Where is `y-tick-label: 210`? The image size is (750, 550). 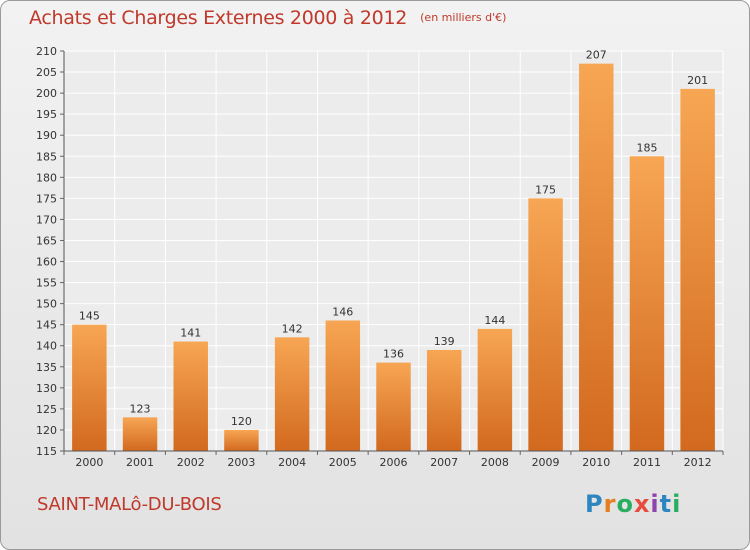 y-tick-label: 210 is located at coordinates (46, 51).